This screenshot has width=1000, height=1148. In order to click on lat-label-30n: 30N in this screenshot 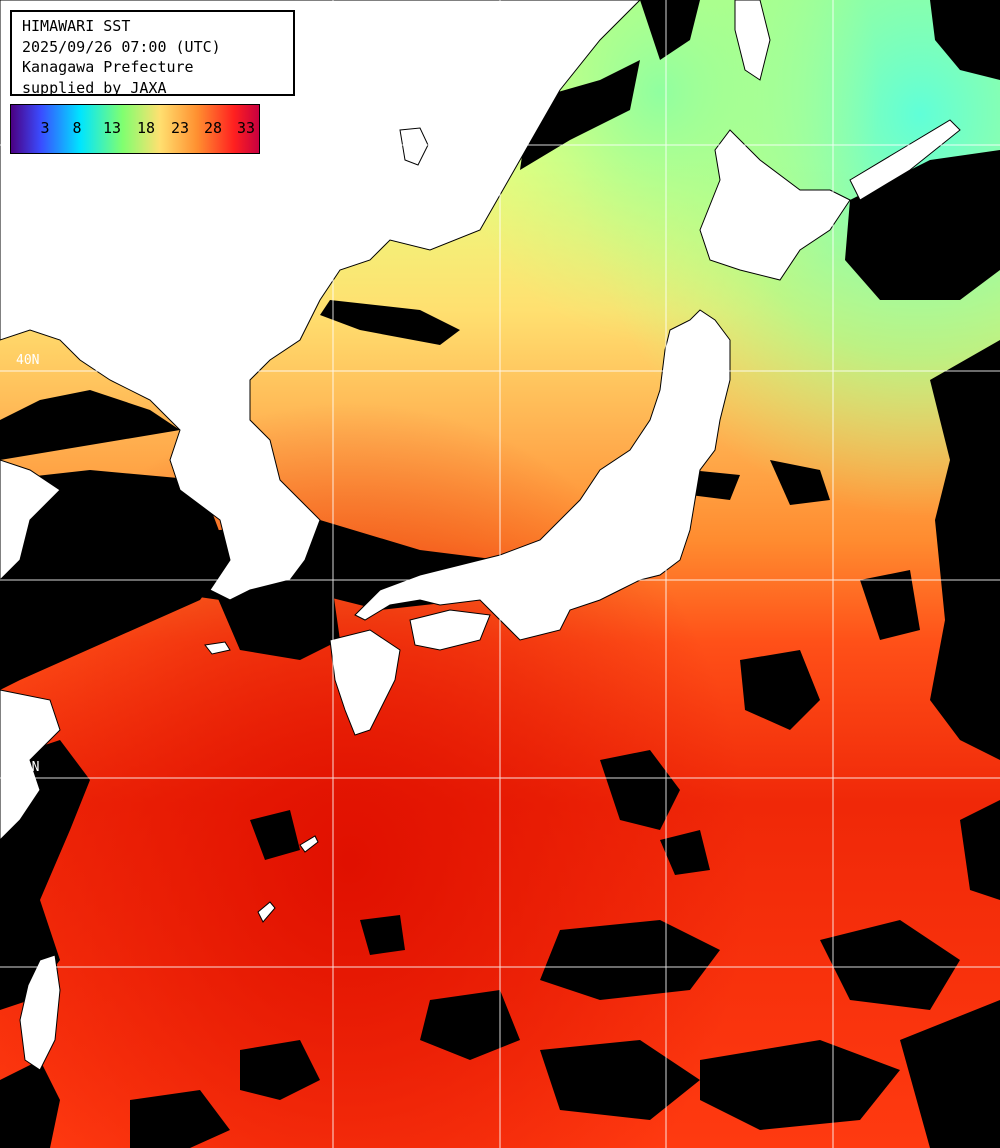, I will do `click(28, 767)`.